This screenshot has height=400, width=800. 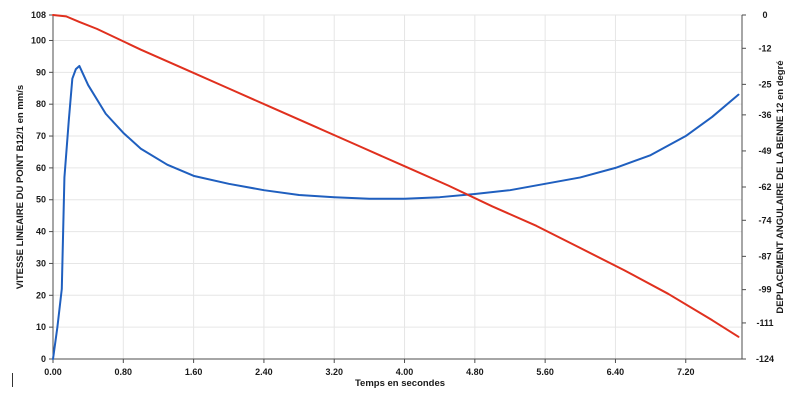 I want to click on y-right-tick-label: 0, so click(x=764, y=15).